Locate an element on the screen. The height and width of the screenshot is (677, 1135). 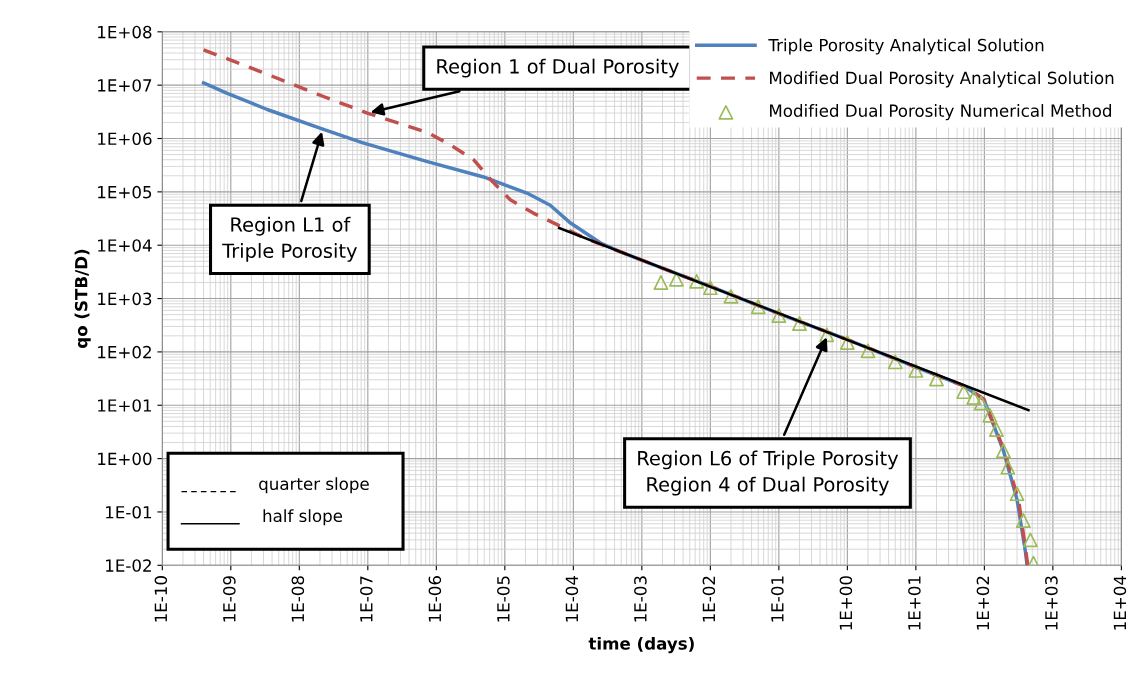
x-tick-label: 1E-06 is located at coordinates (435, 599).